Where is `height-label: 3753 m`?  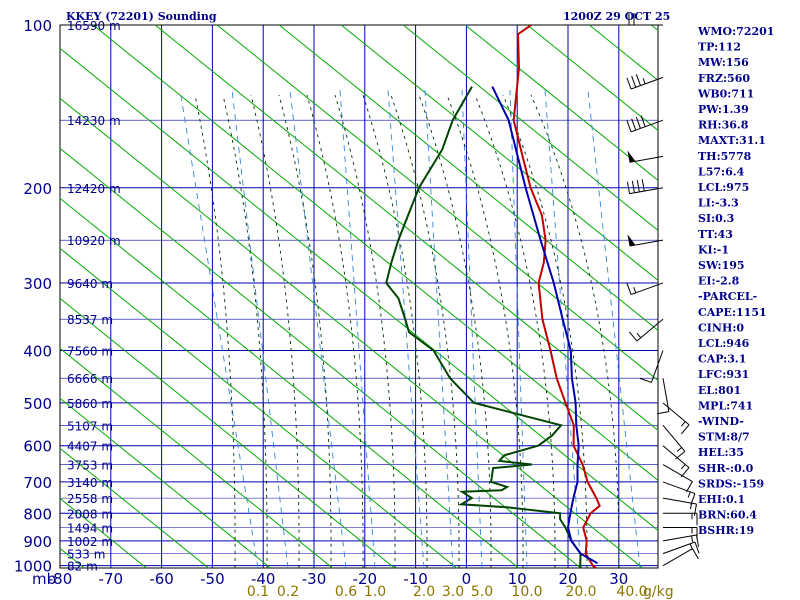
height-label: 3753 m is located at coordinates (90, 466).